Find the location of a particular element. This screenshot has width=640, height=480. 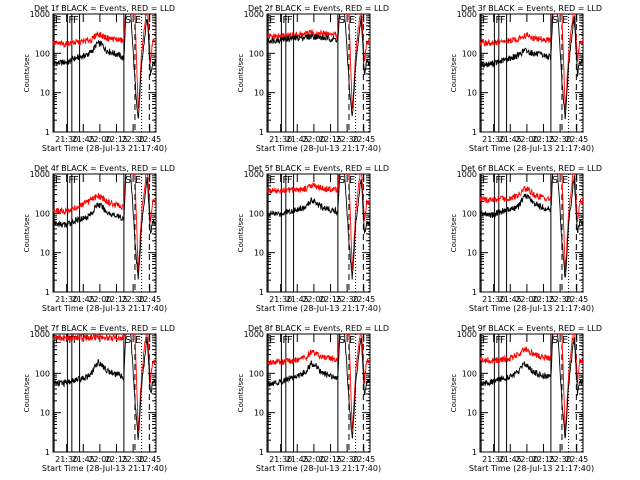

chart-title: Det 5f BLACK = Events, RED = LLD is located at coordinates (318, 168).